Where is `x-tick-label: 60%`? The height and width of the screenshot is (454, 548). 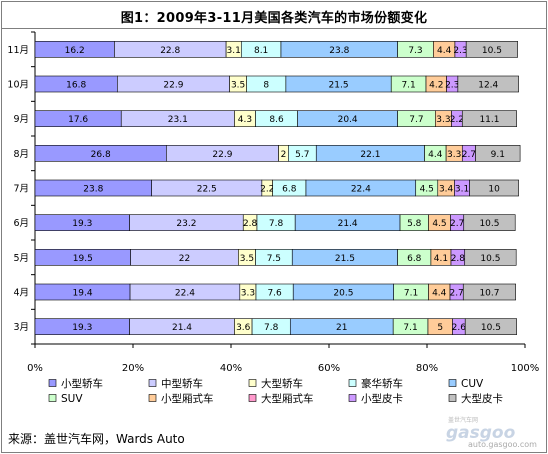 x-tick-label: 60% is located at coordinates (329, 368).